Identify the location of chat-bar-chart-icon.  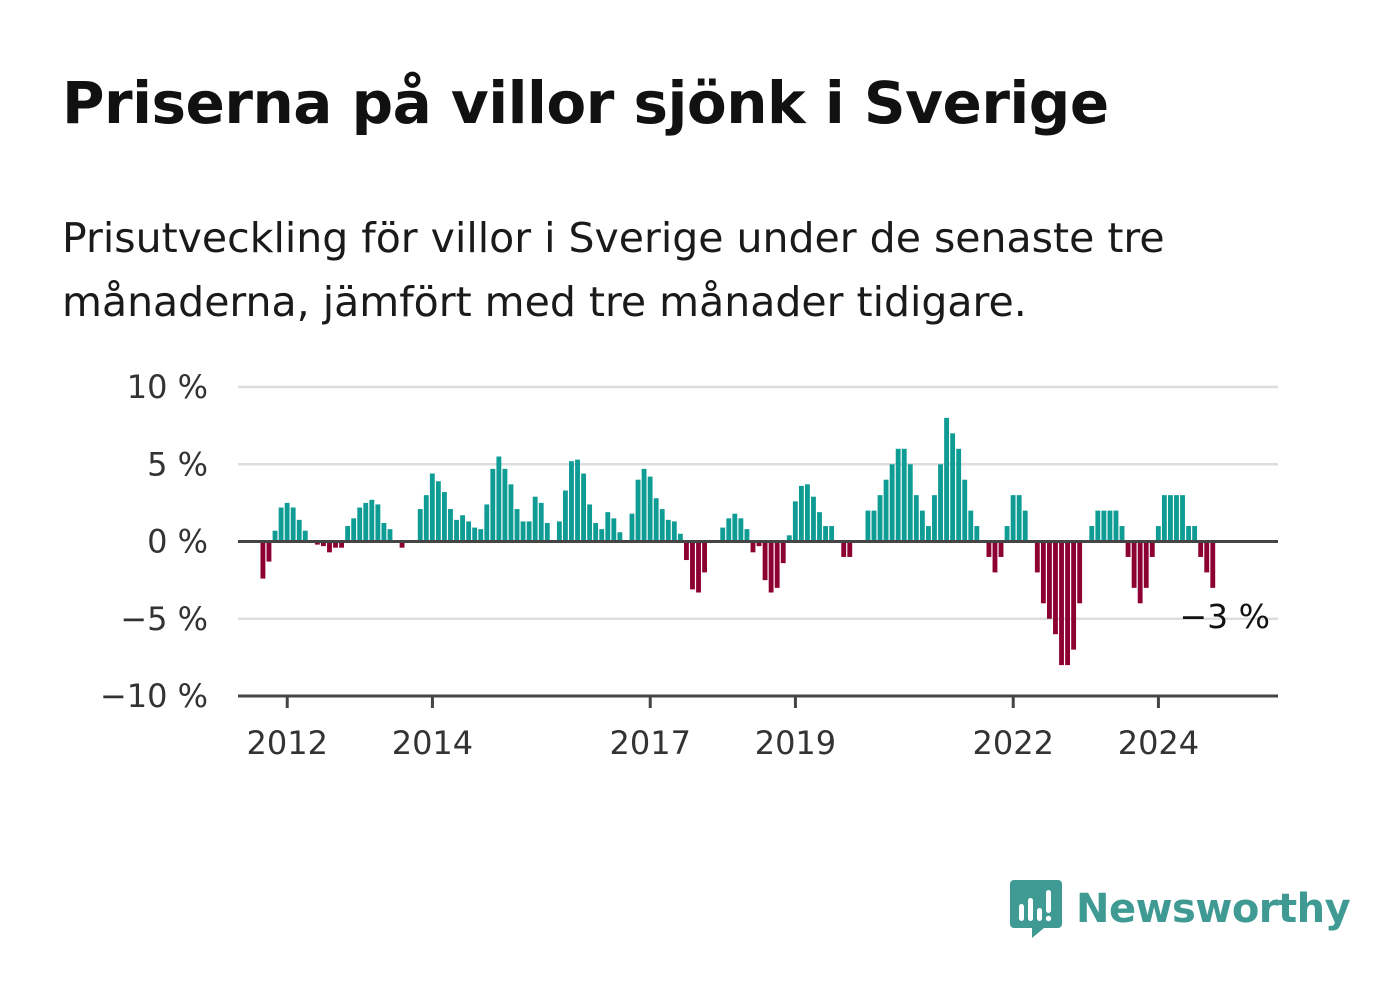
(1036, 909).